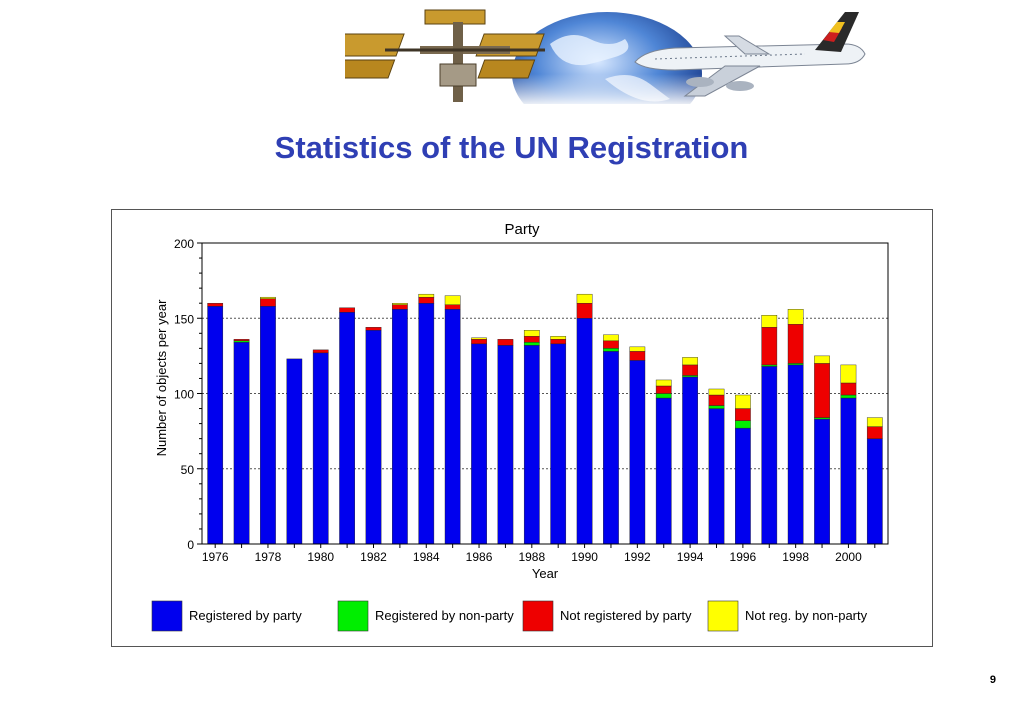 Image resolution: width=1023 pixels, height=708 pixels. Describe the element at coordinates (545, 573) in the screenshot. I see `x-axis-label: Year` at that location.